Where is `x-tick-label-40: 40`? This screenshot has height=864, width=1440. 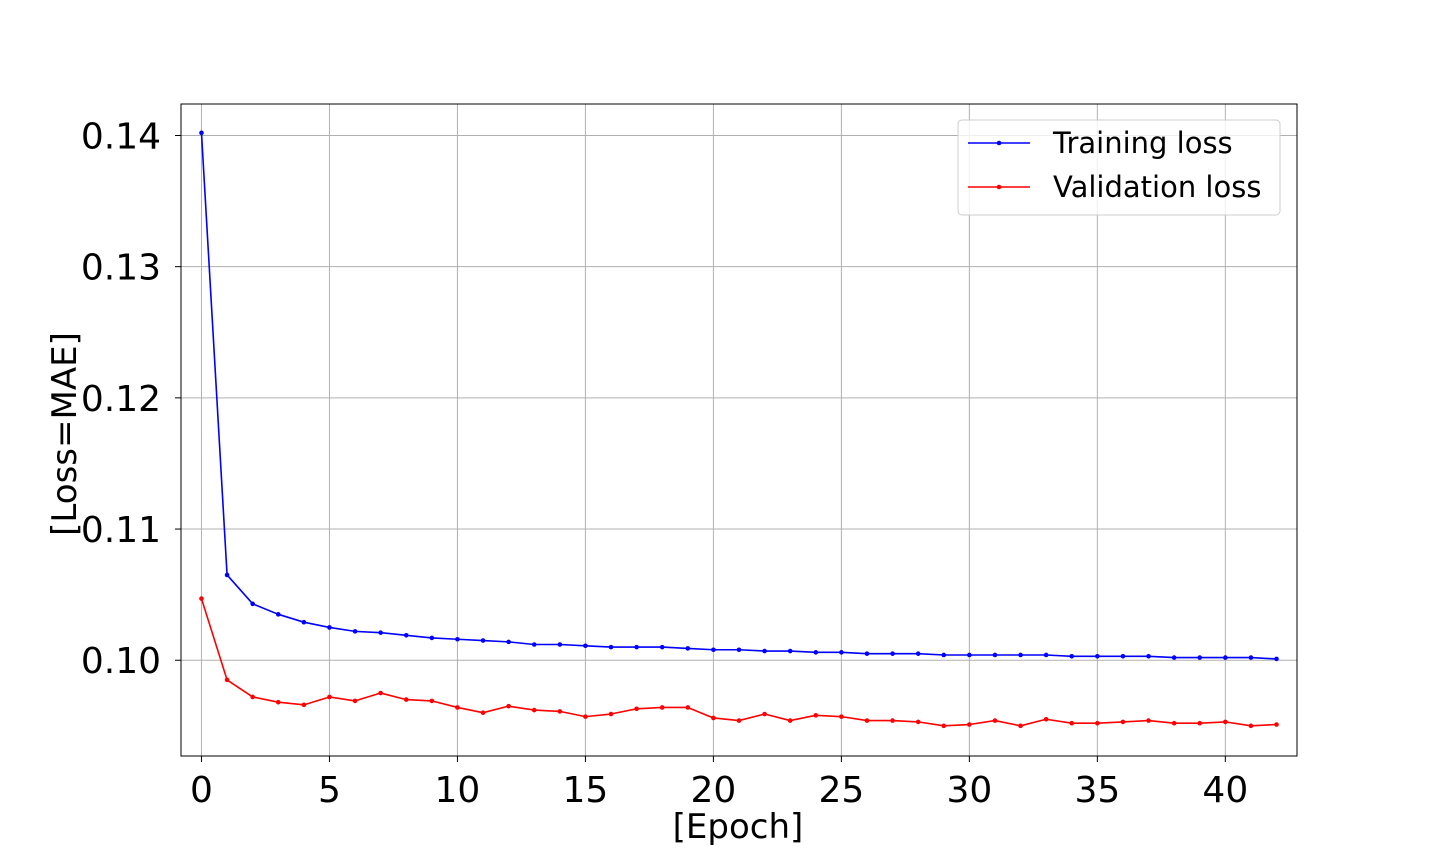
x-tick-label-40: 40 is located at coordinates (1225, 790).